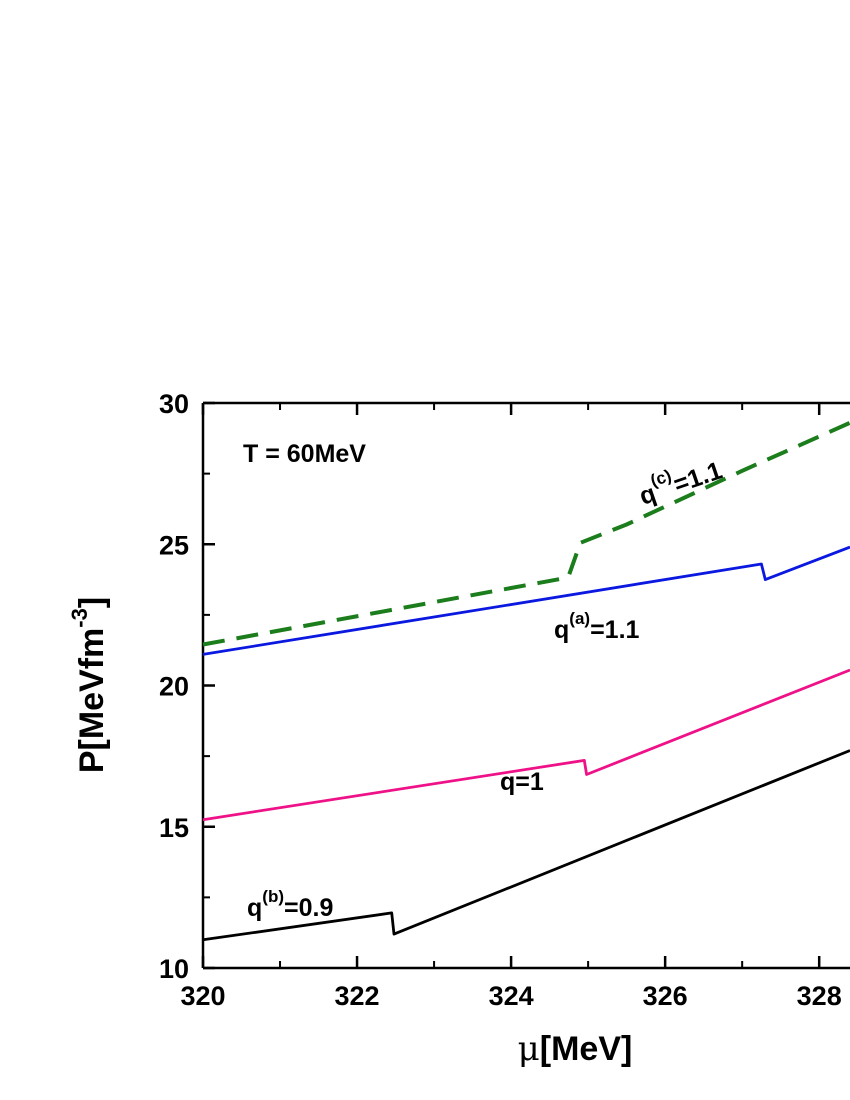 Image resolution: width=850 pixels, height=1100 pixels. What do you see at coordinates (174, 687) in the screenshot?
I see `y-tick-label: 20` at bounding box center [174, 687].